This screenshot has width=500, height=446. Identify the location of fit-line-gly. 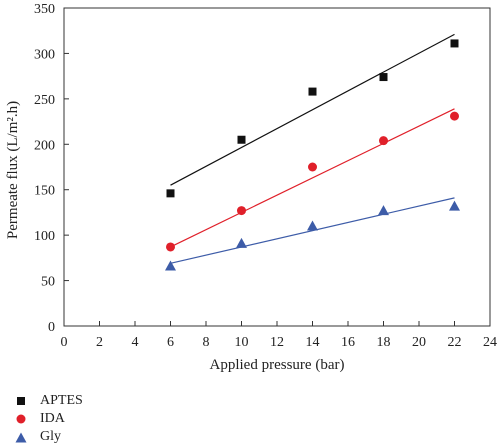
(312, 230).